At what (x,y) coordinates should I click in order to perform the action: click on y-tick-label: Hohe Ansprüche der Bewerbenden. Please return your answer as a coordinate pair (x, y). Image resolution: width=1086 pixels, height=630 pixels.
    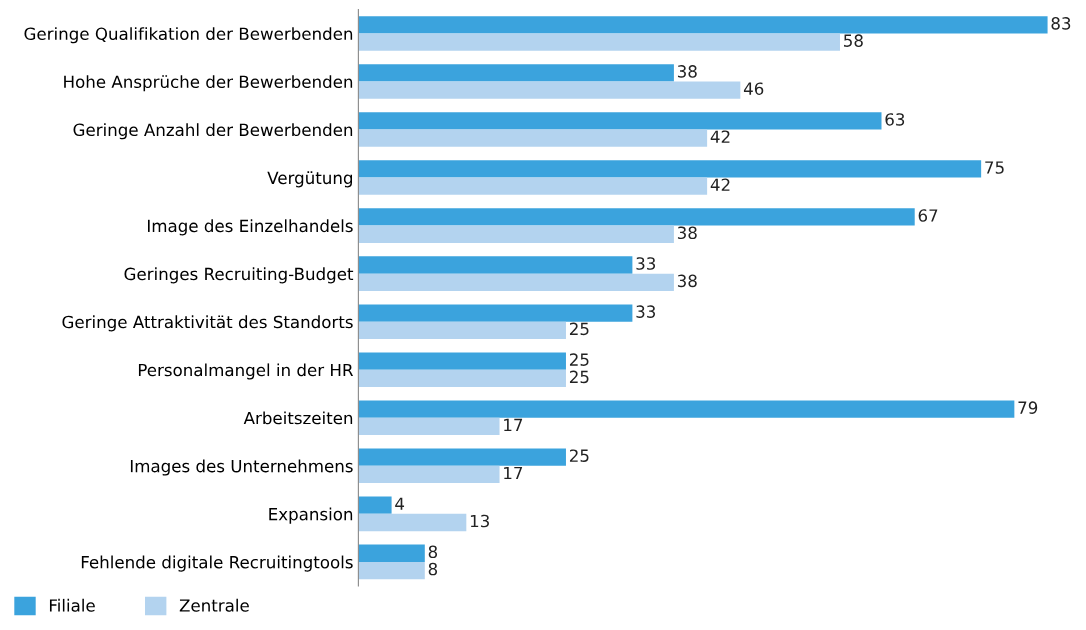
    Looking at the image, I should click on (208, 83).